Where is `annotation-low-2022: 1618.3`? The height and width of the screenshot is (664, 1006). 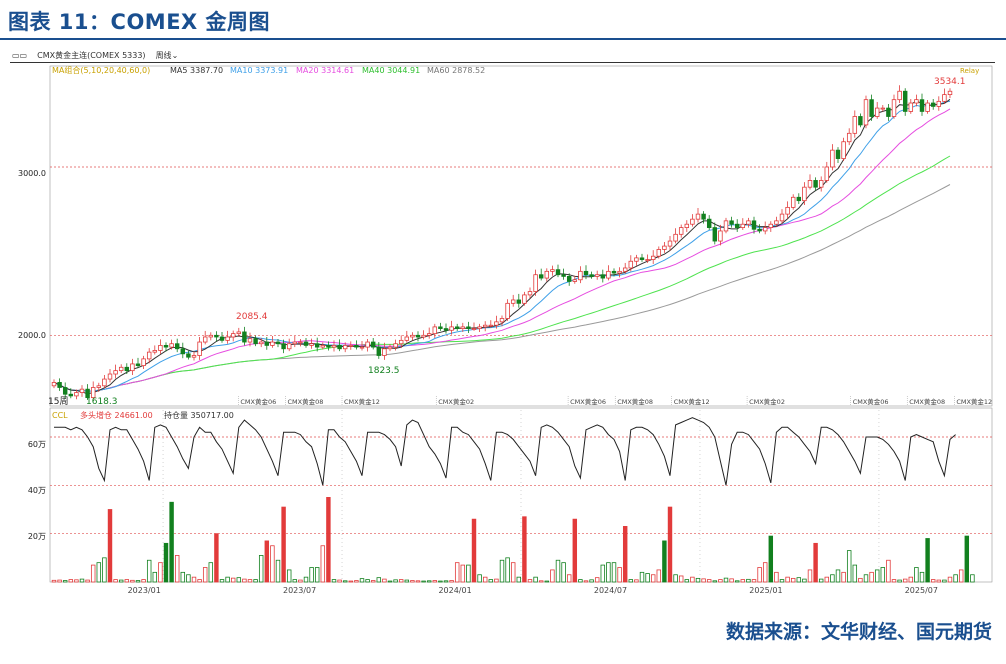
annotation-low-2022: 1618.3 is located at coordinates (102, 402).